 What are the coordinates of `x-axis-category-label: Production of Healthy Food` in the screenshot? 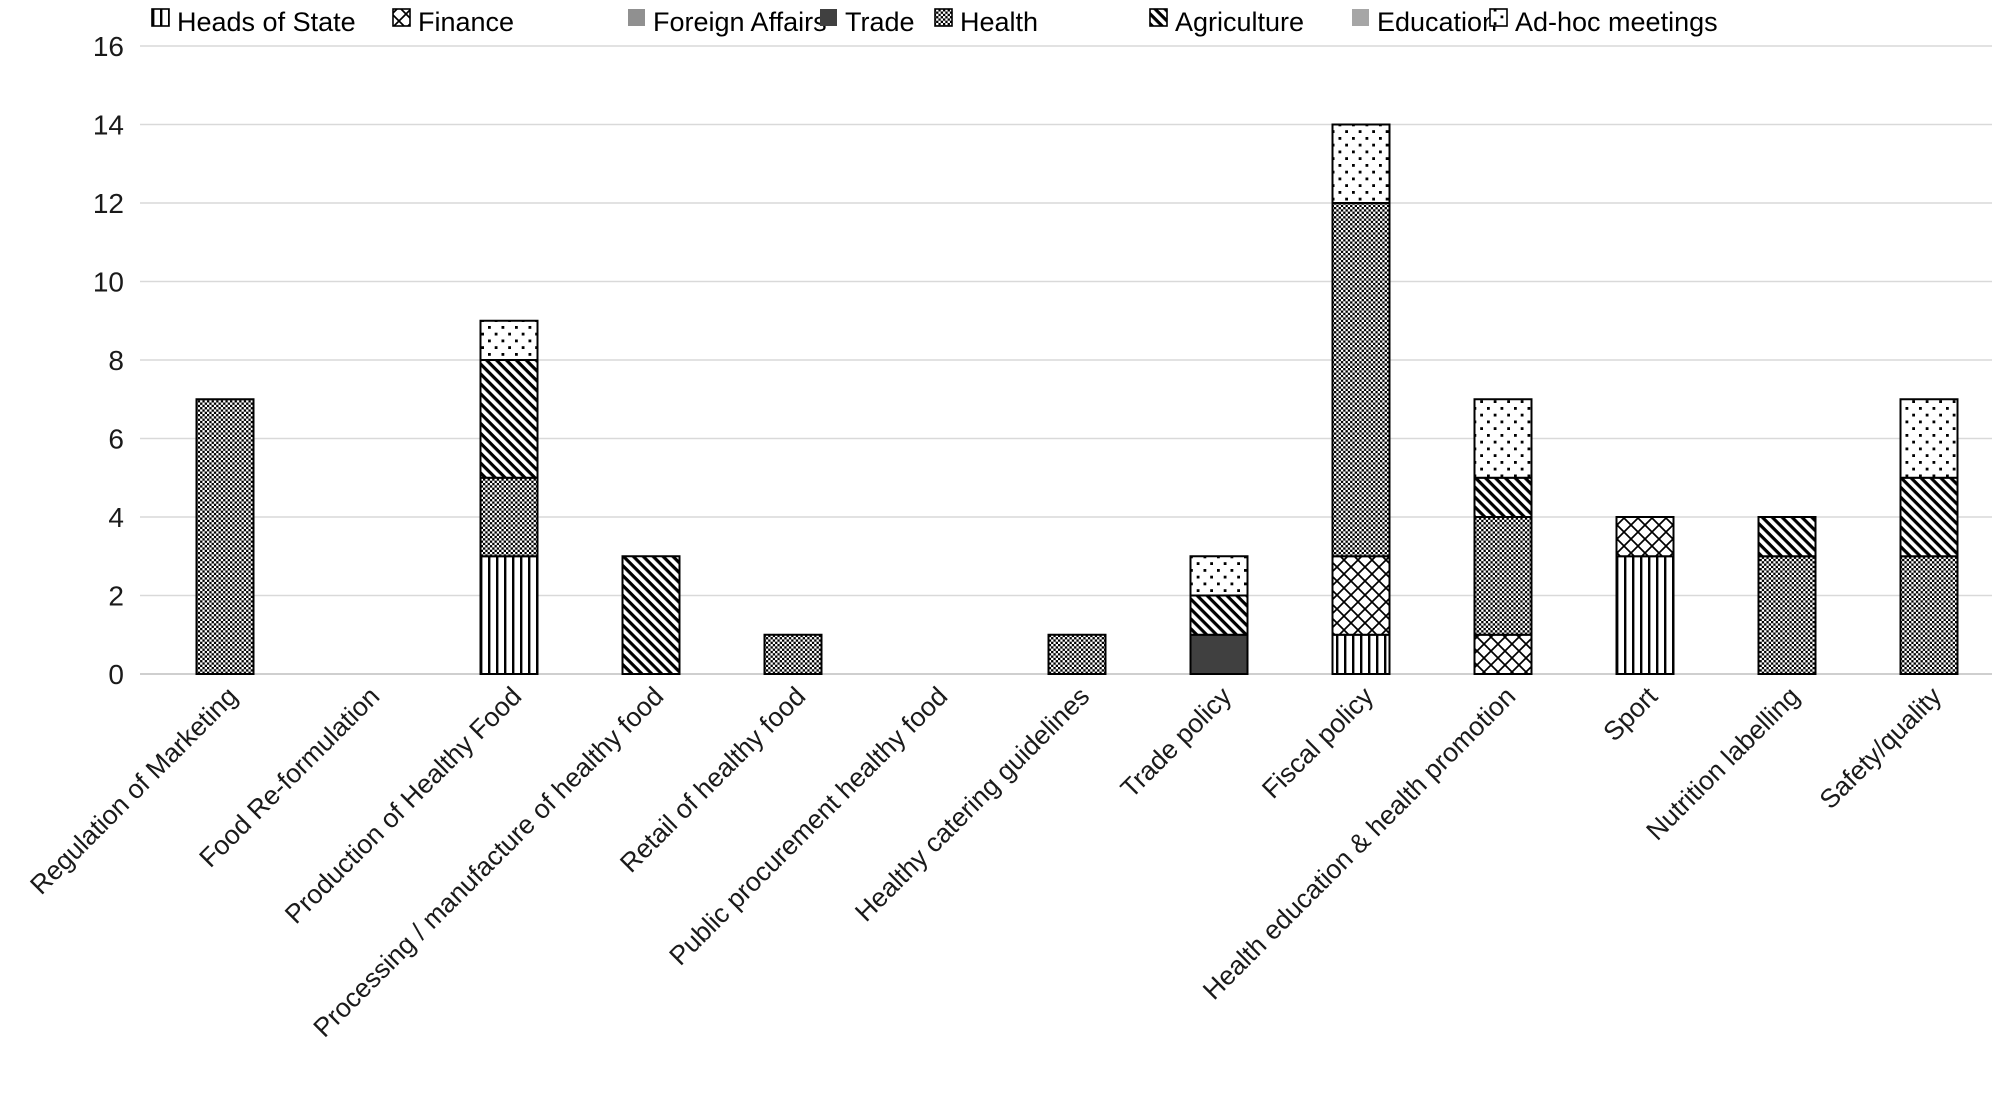 It's located at (403, 805).